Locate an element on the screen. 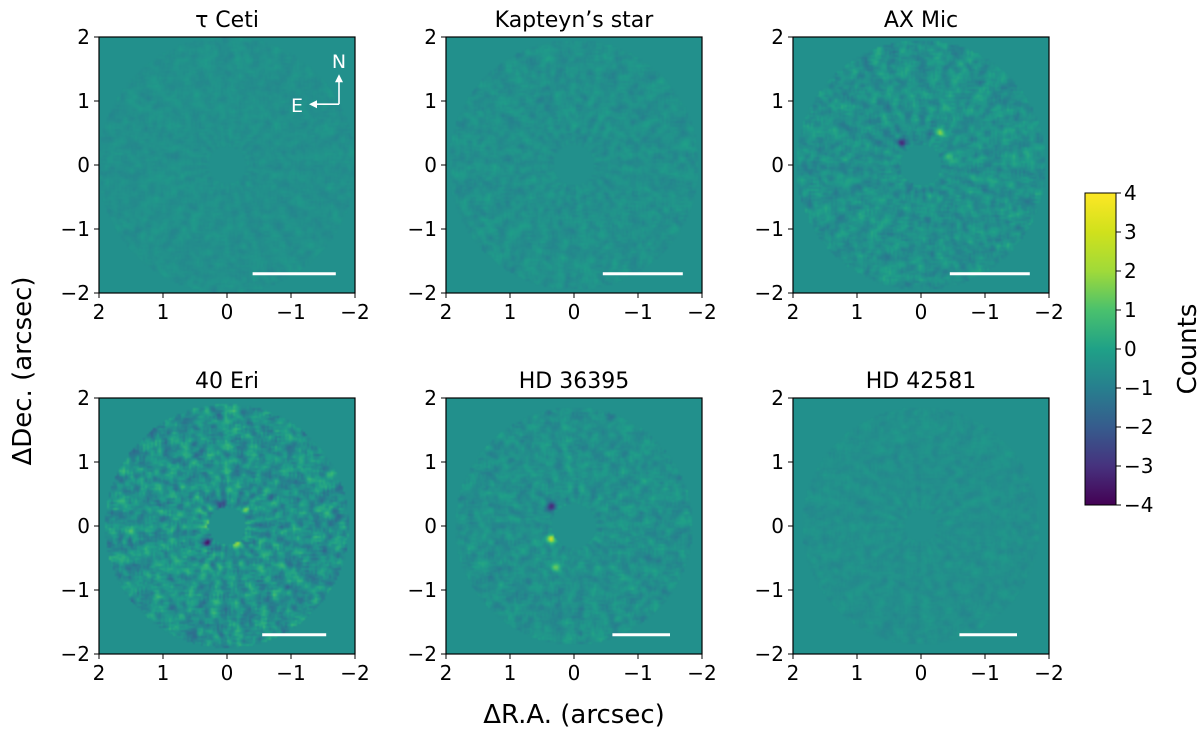 This screenshot has width=1200, height=739. panel-2: Kapteyn’s star 2 1 0 −1 −2 −2 −1 0 1 2 is located at coordinates (562, 166).